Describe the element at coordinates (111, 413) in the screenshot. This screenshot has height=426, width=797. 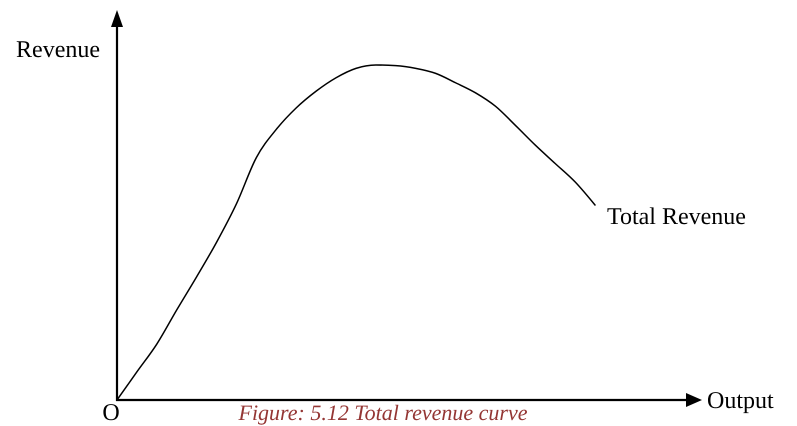
I see `annotation: O` at that location.